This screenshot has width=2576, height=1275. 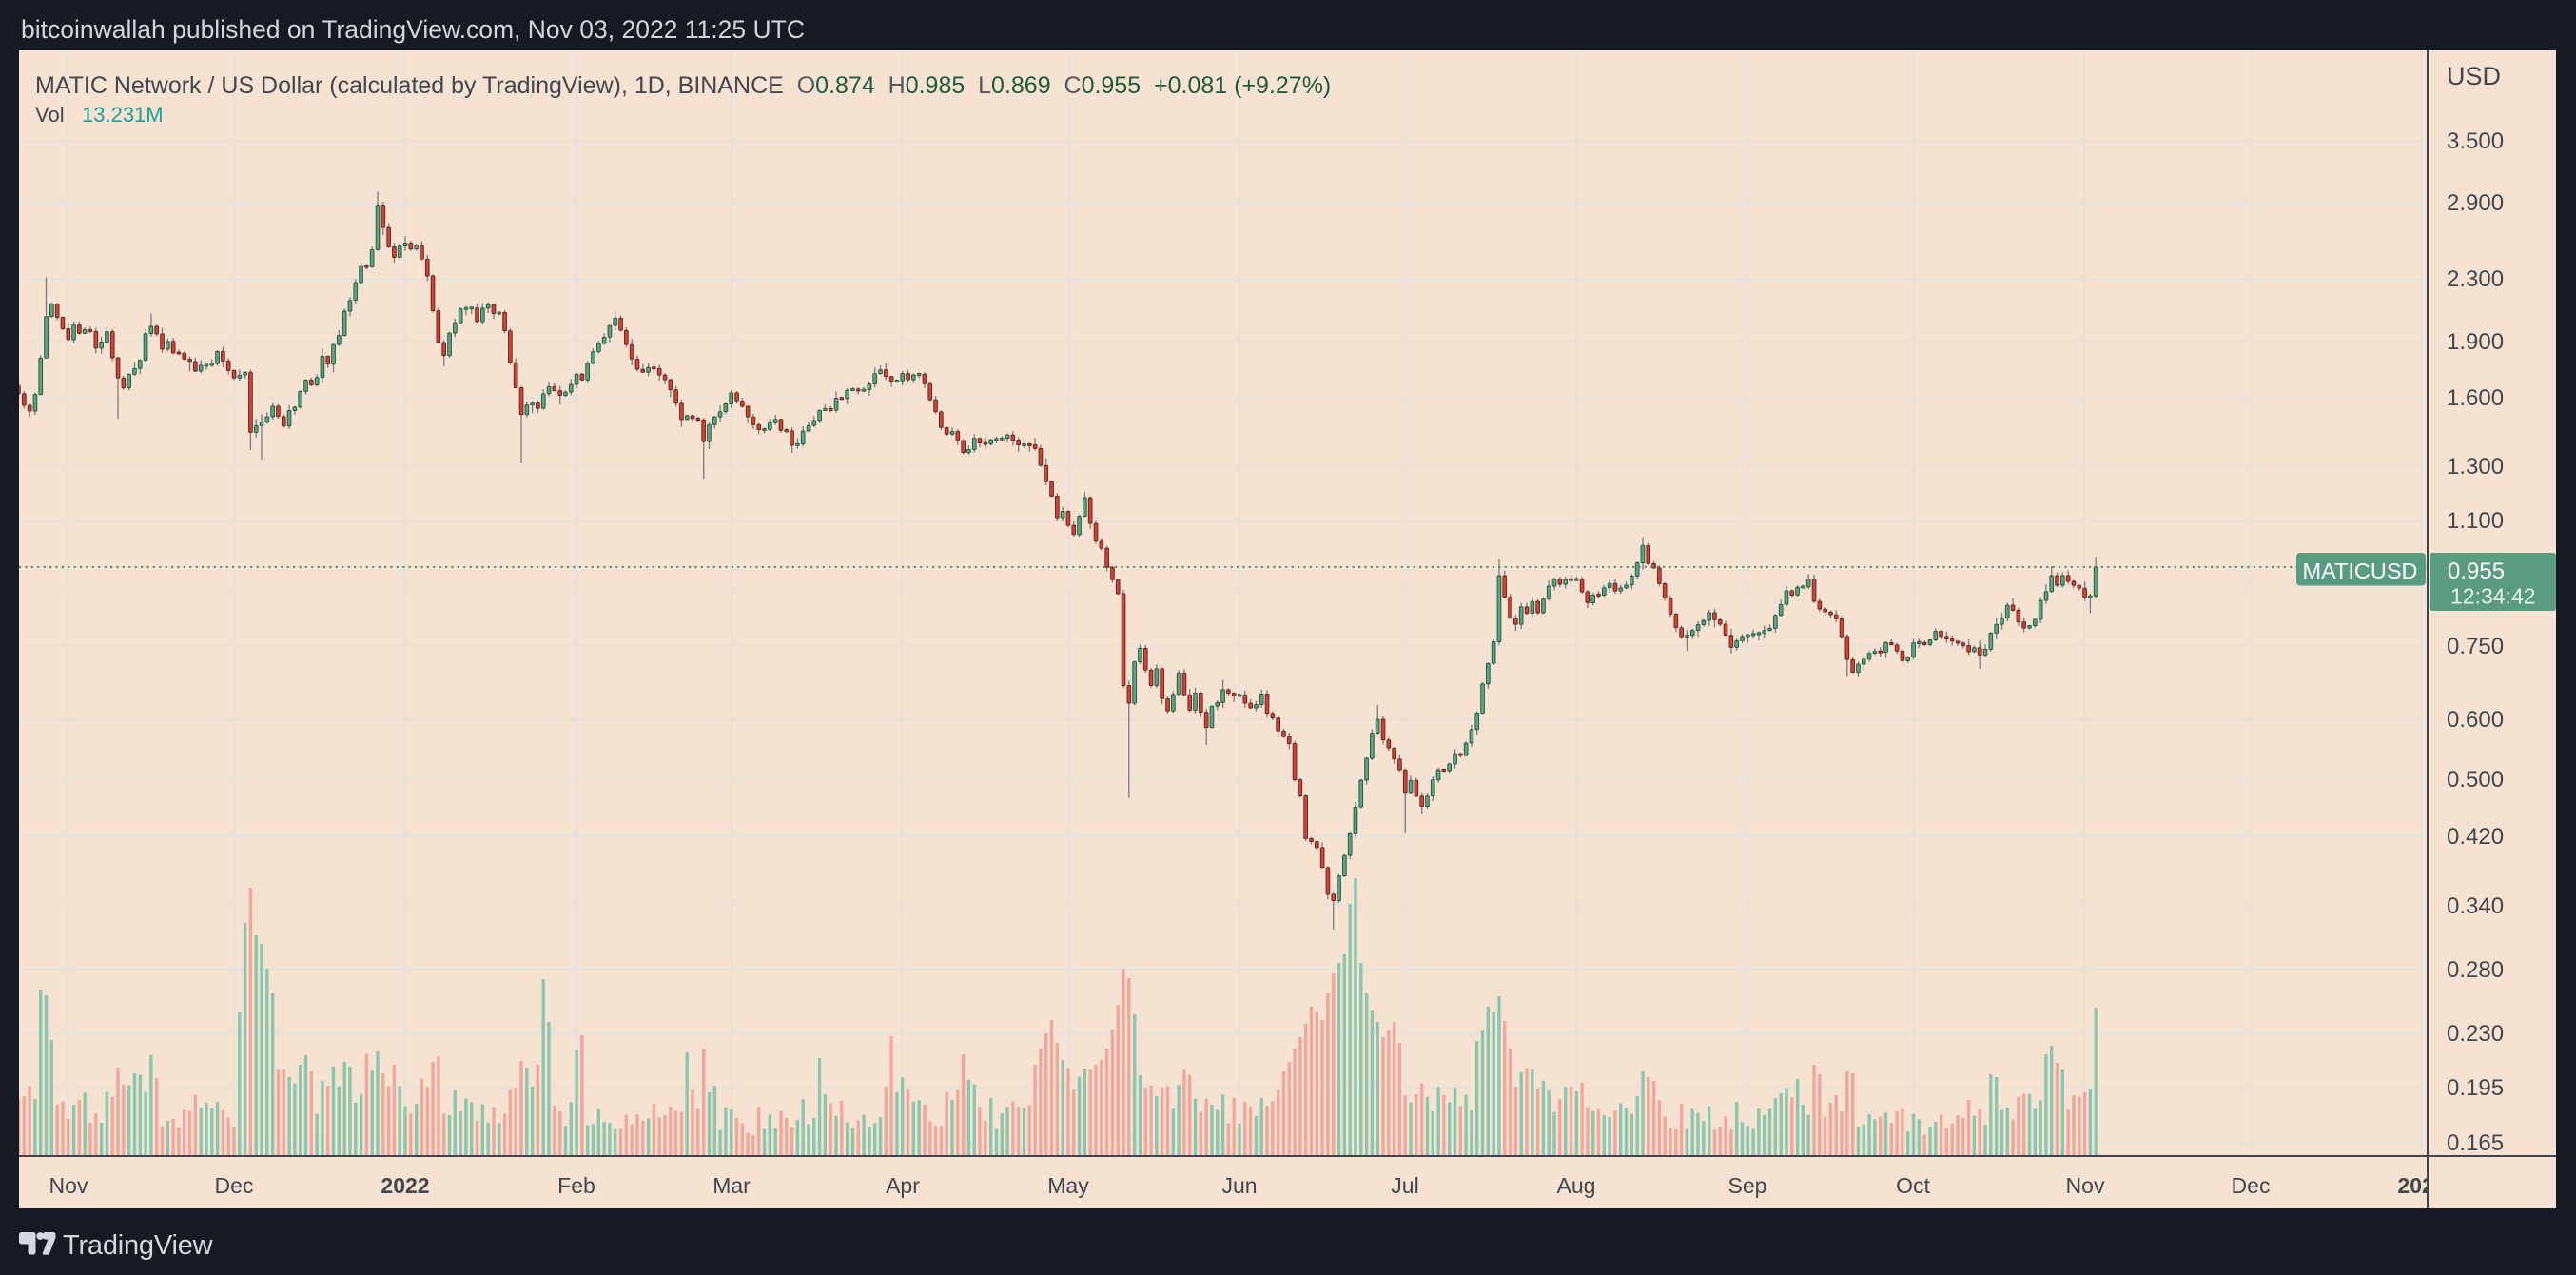 What do you see at coordinates (2476, 906) in the screenshot?
I see `svg-text: 0.340` at bounding box center [2476, 906].